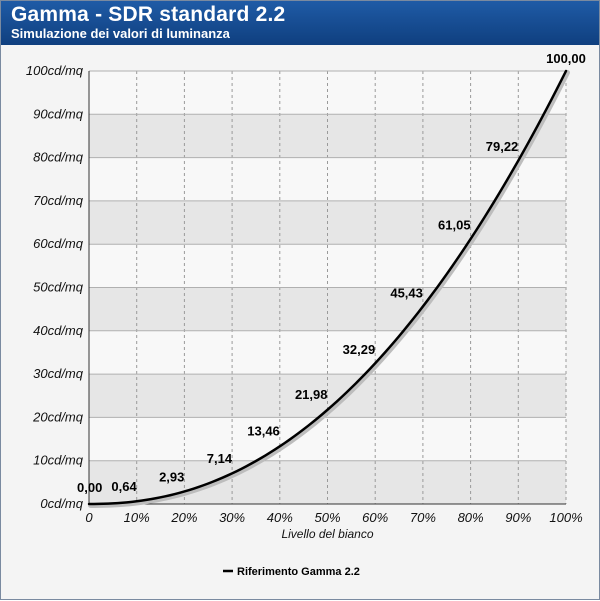 The width and height of the screenshot is (600, 601). Describe the element at coordinates (183, 517) in the screenshot. I see `x-tick-label: 20%` at that location.